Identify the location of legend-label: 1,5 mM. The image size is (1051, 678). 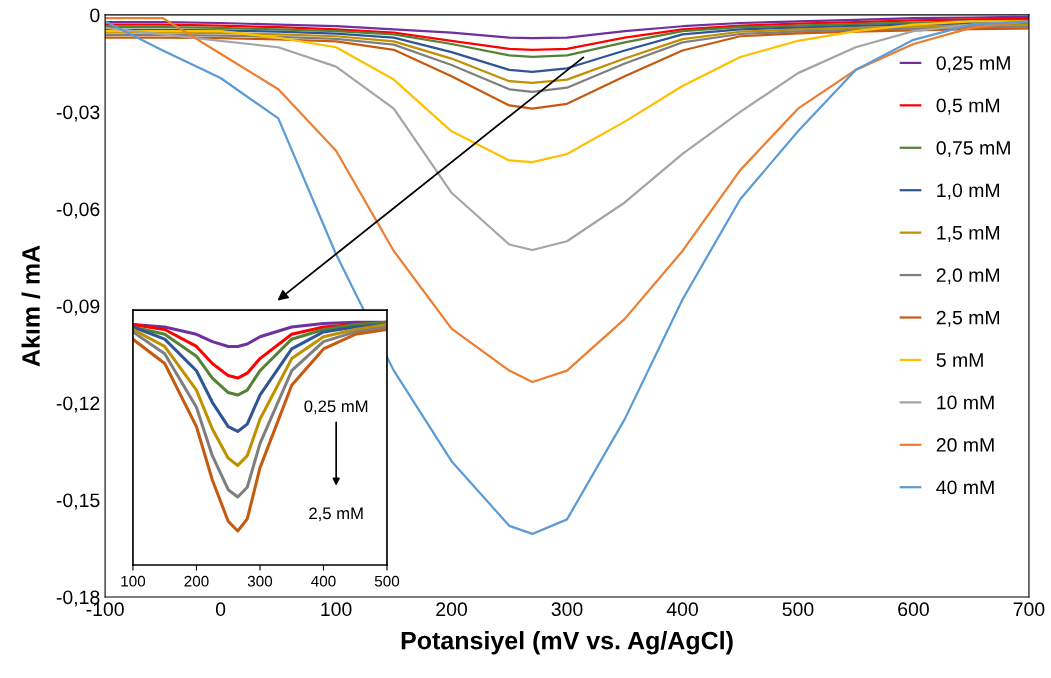
(968, 234).